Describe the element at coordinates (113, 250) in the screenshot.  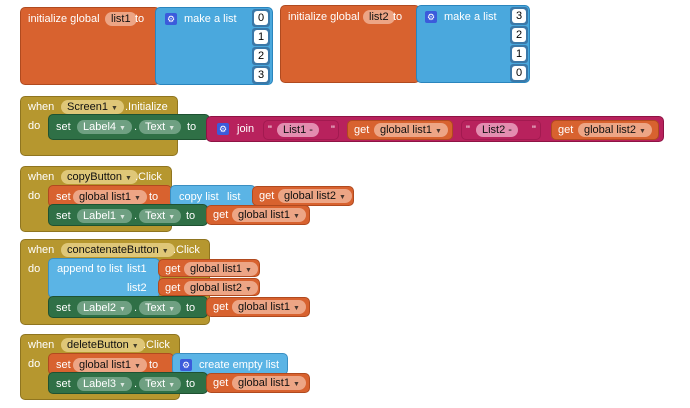
I see `component-name: concatenateButton` at that location.